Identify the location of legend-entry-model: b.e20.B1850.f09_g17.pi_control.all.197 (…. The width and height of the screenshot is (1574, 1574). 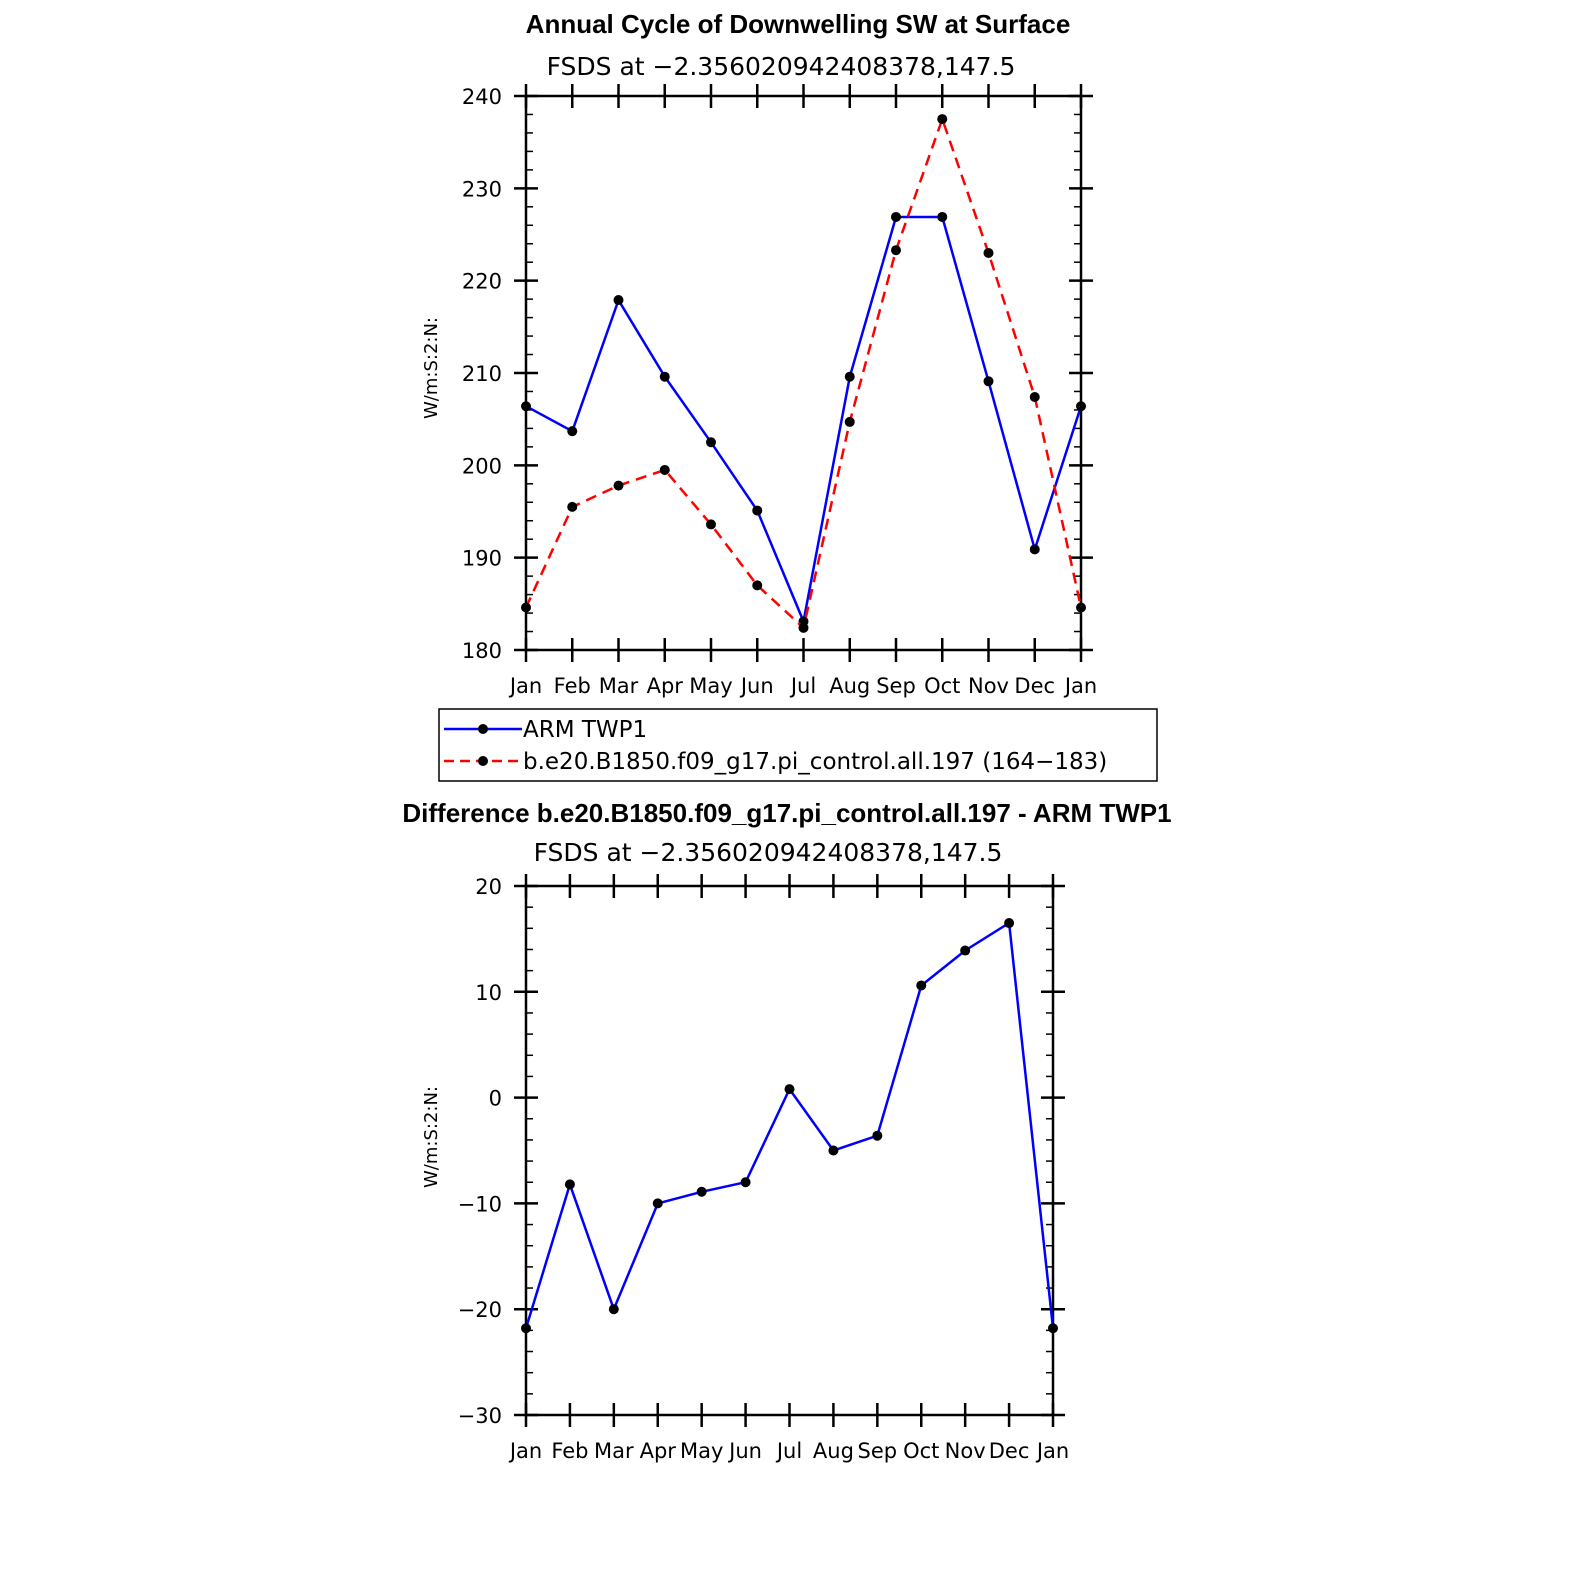
(775, 762).